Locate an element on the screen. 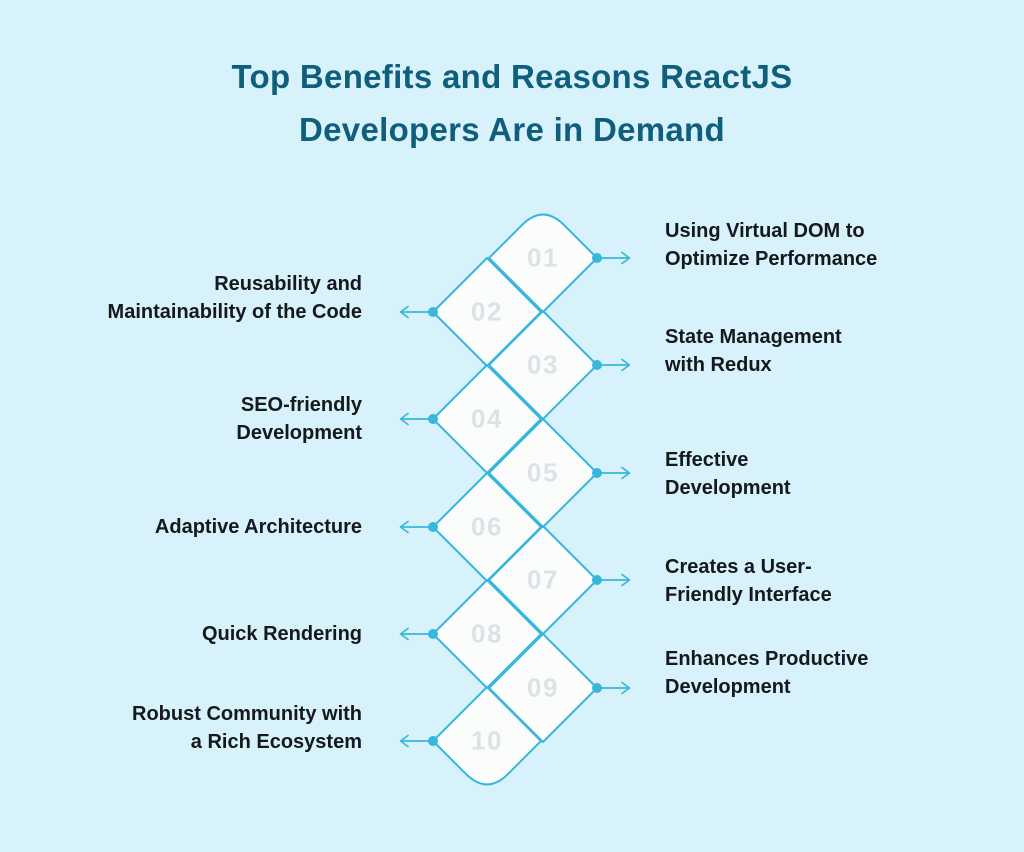 The width and height of the screenshot is (1024, 852). diamond-number-03: 03 is located at coordinates (543, 364).